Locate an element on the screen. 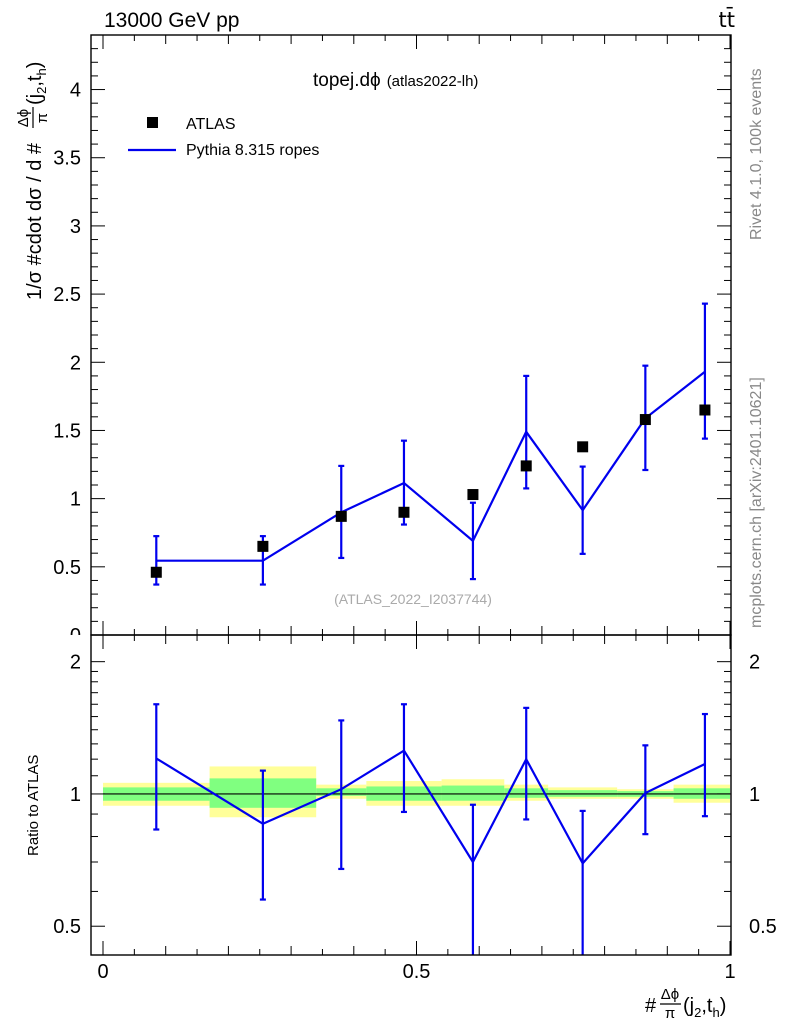  analysis-watermark: (ATLAS_2022_I2037744) is located at coordinates (413, 599).